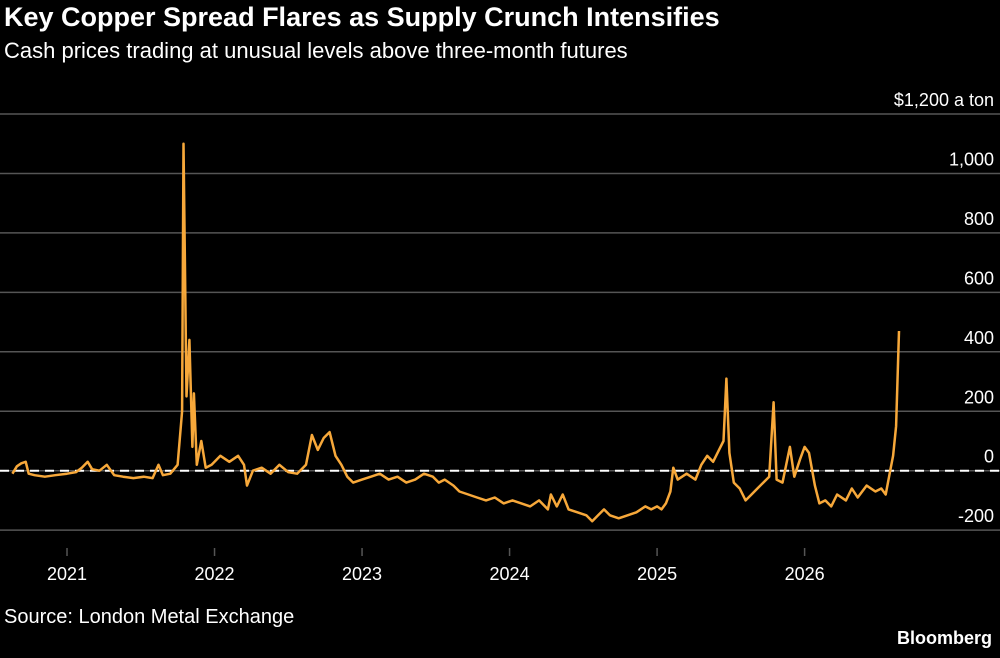 This screenshot has width=1000, height=658. I want to click on x-tick-label: 2022, so click(215, 574).